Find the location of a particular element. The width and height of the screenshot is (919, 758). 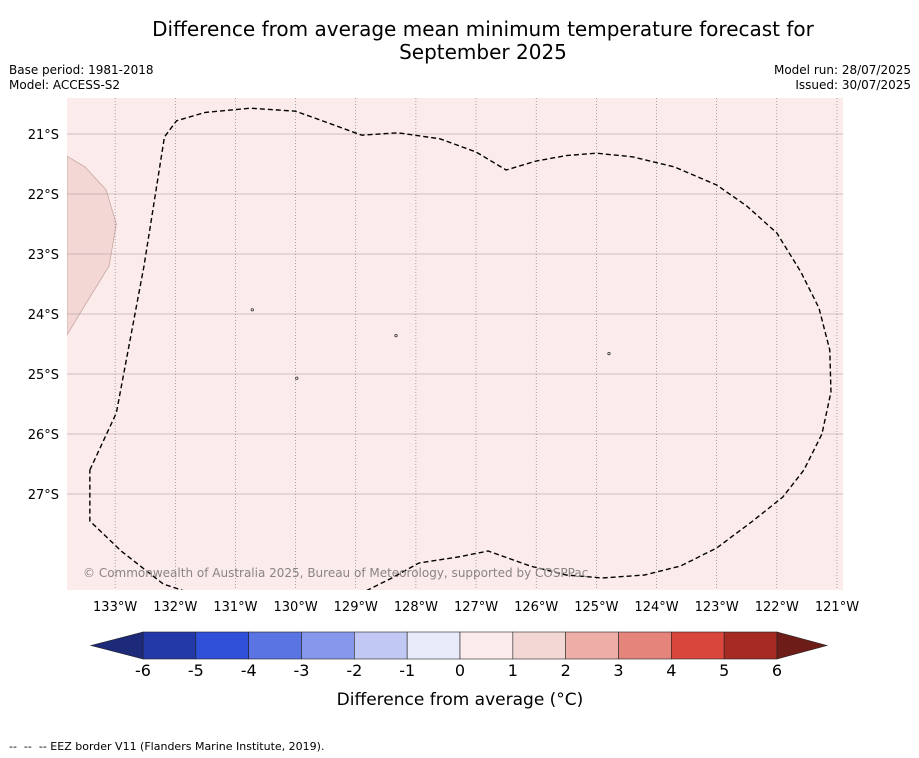

colorbar-tick-label: -2 is located at coordinates (354, 670).